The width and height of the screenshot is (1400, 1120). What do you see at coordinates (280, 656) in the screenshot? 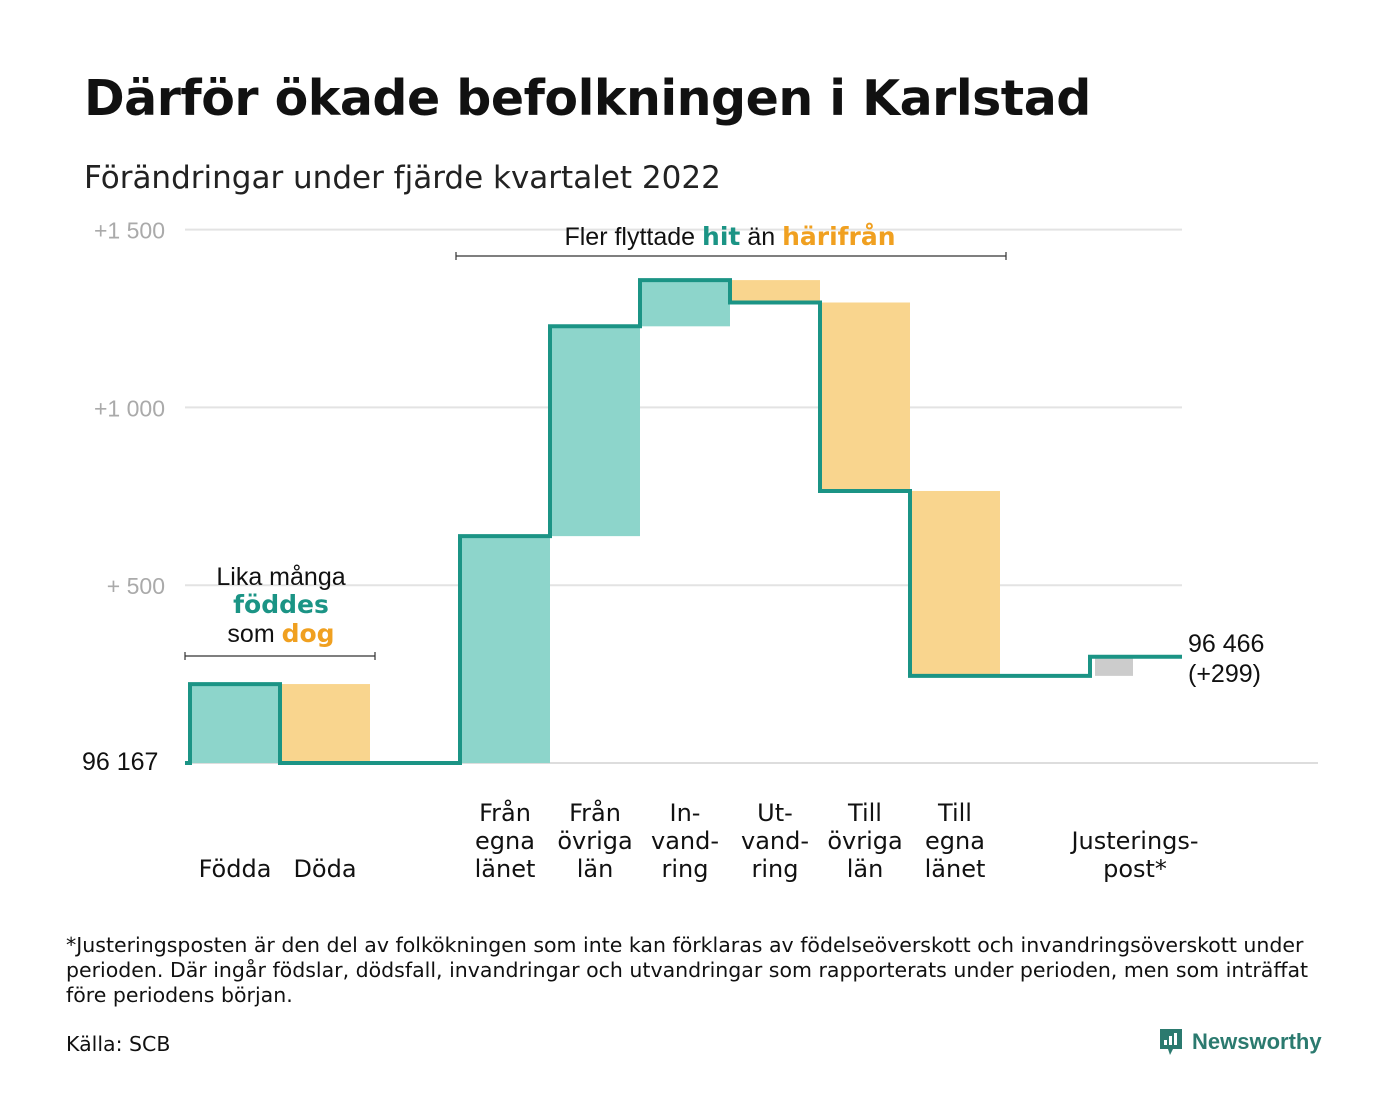
I see `births-annotation-bracket` at bounding box center [280, 656].